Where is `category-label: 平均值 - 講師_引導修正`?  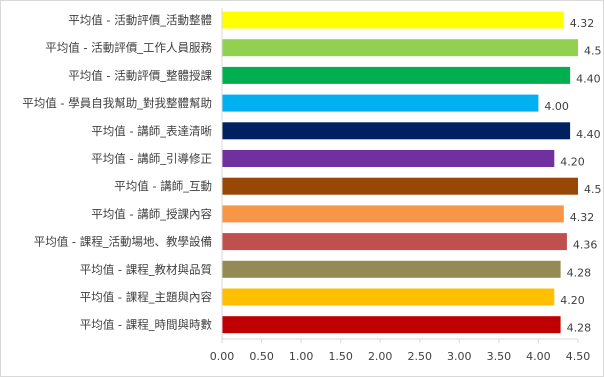 category-label: 平均值 - 講師_引導修正 is located at coordinates (151, 159).